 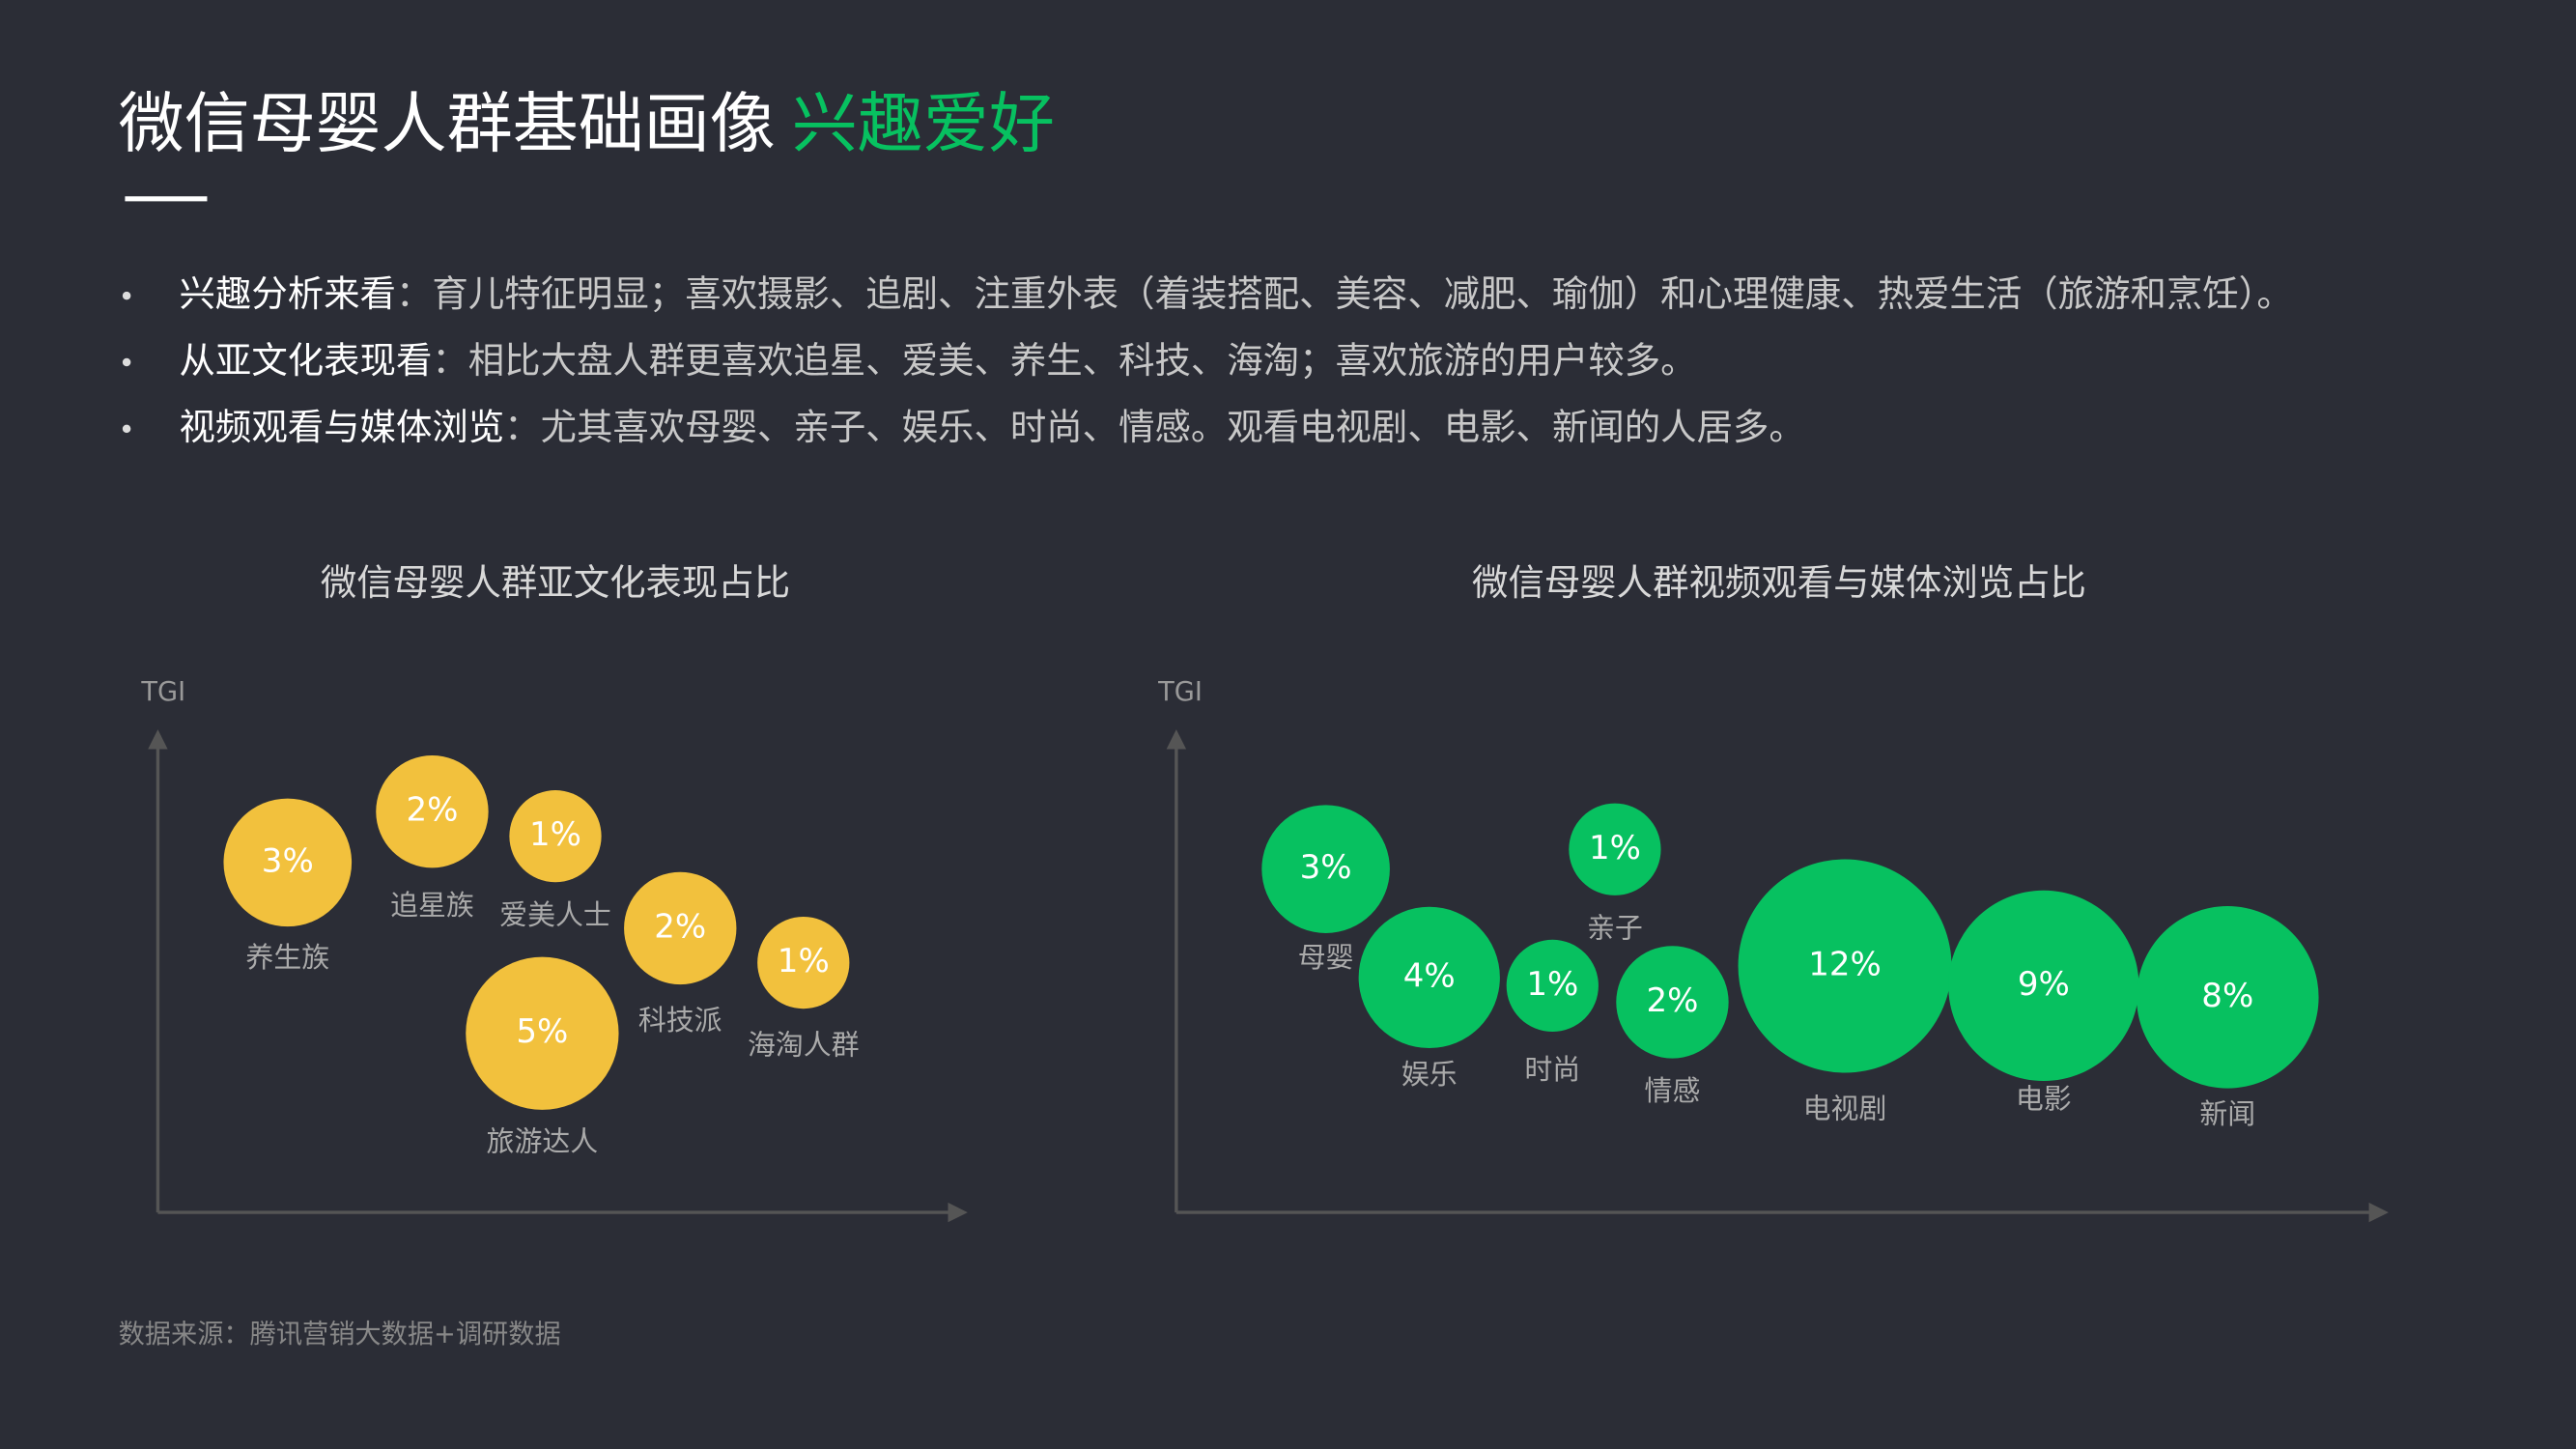 What do you see at coordinates (2227, 1113) in the screenshot?
I see `bubble-category-label: 新闻` at bounding box center [2227, 1113].